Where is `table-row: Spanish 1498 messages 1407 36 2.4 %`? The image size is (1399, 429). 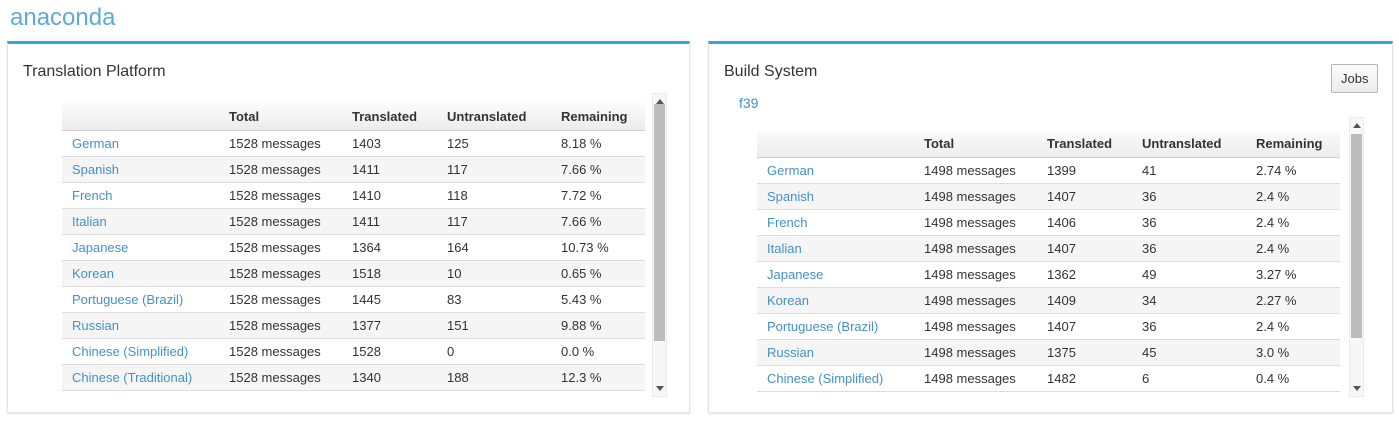
table-row: Spanish 1498 messages 1407 36 2.4 % is located at coordinates (1048, 196).